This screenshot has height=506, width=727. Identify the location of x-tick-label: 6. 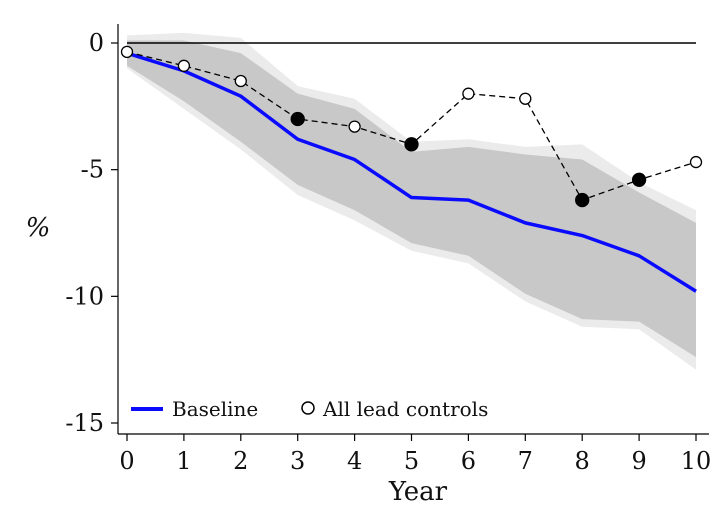
(468, 461).